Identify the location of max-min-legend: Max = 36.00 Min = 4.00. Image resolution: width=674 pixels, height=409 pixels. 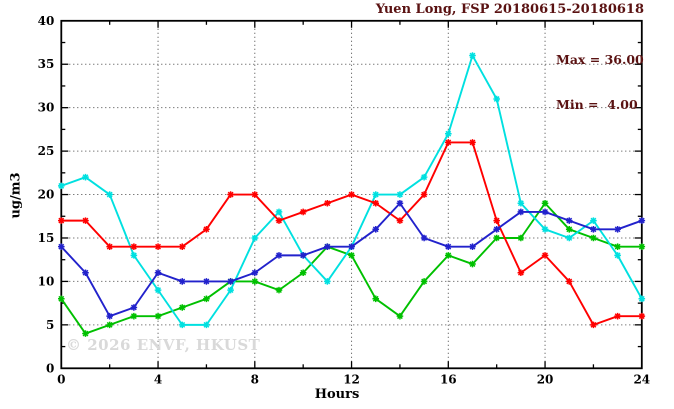
(600, 82).